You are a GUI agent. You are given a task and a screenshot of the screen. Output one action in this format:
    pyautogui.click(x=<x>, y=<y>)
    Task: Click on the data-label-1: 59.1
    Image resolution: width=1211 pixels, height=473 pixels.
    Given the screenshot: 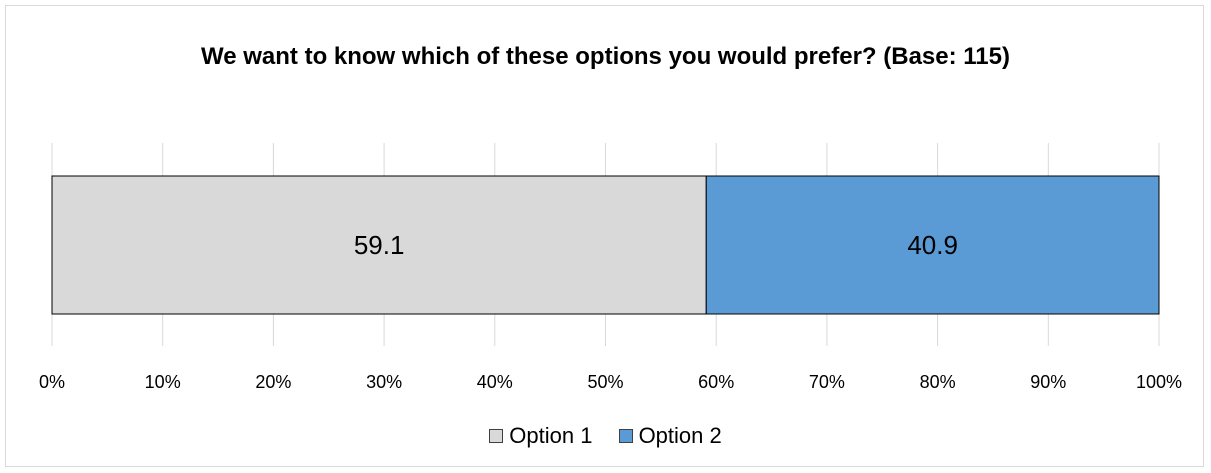 What is the action you would take?
    pyautogui.click(x=379, y=245)
    